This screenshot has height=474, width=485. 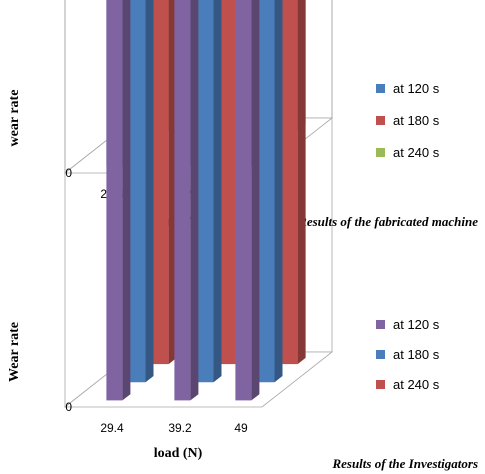 I want to click on figure-caption: Results of the Investigators, so click(x=404, y=463).